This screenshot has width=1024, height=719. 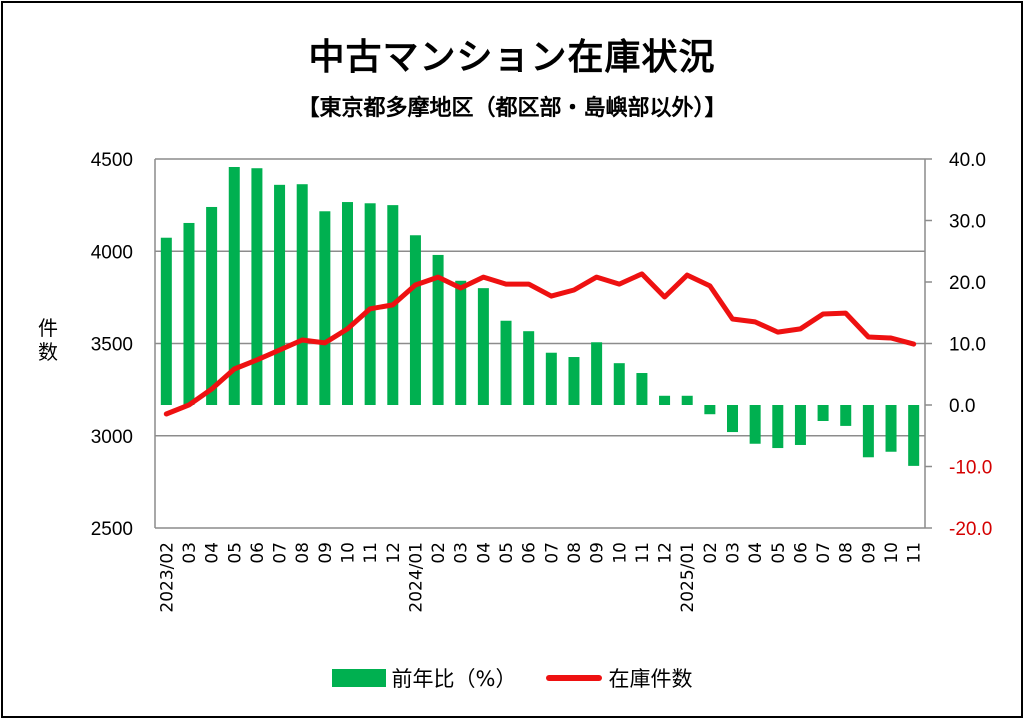 I want to click on y-tick-left: 4000, so click(x=112, y=252).